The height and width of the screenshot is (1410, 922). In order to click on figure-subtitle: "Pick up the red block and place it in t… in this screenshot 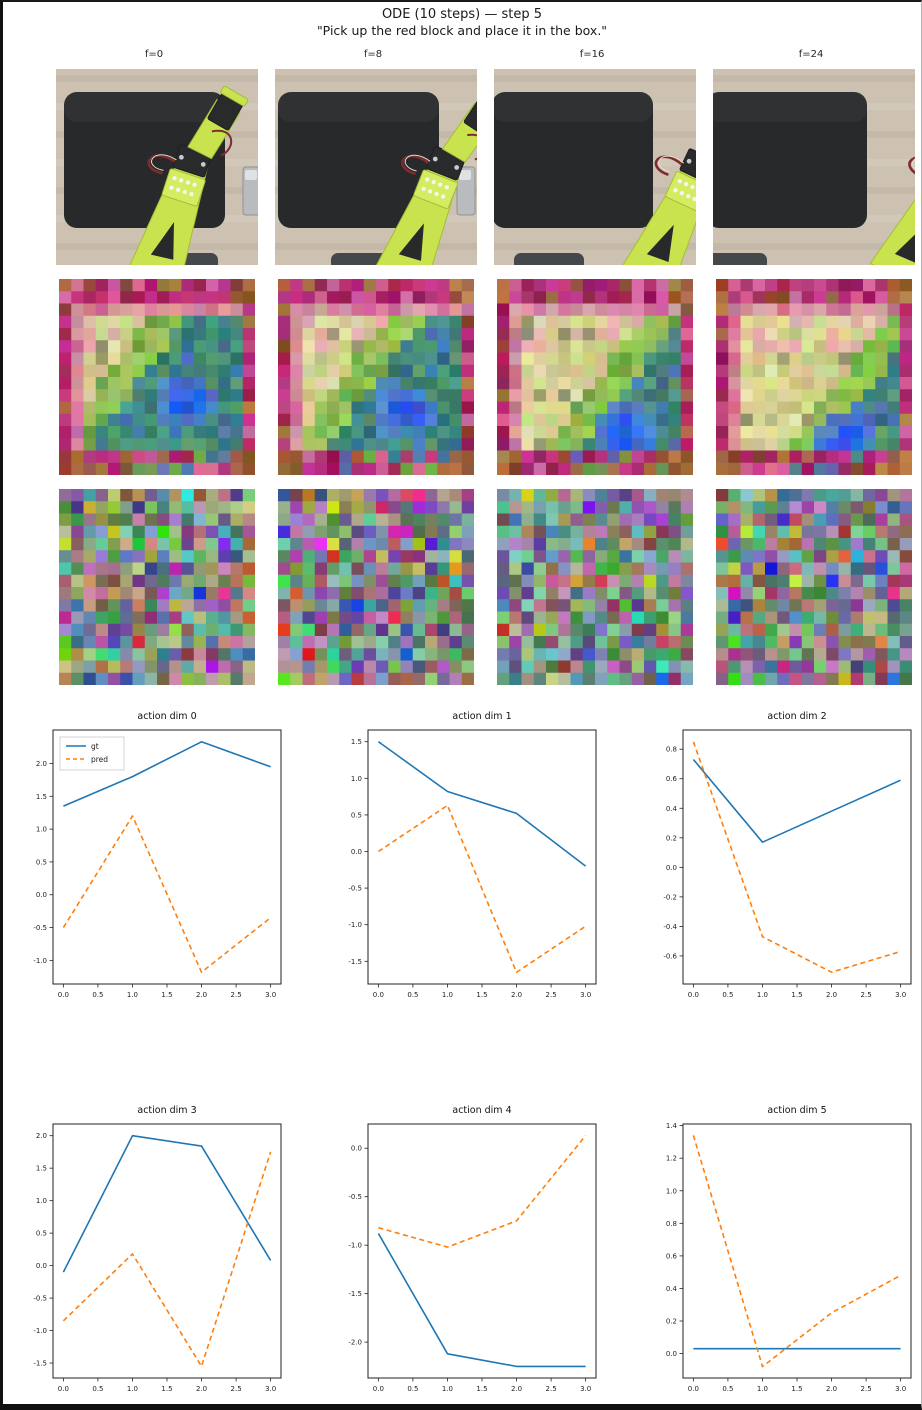, I will do `click(462, 30)`.